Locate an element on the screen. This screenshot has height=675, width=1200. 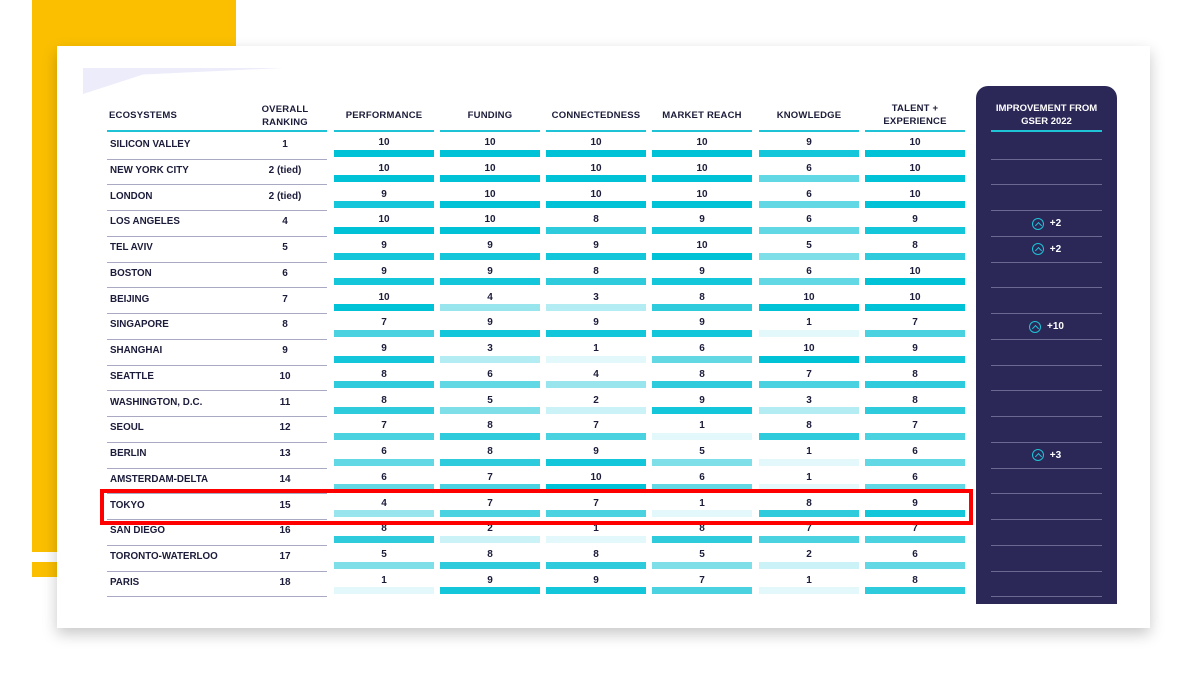
improvement-panel is located at coordinates (1046, 345).